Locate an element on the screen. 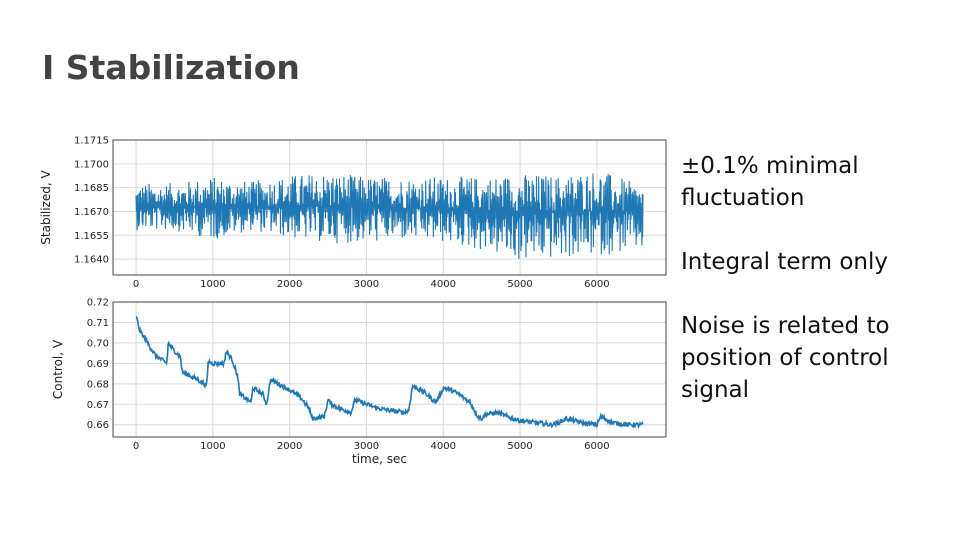 The image size is (960, 540). note-fluctuation: ±0.1% minimal fluctuation is located at coordinates (770, 182).